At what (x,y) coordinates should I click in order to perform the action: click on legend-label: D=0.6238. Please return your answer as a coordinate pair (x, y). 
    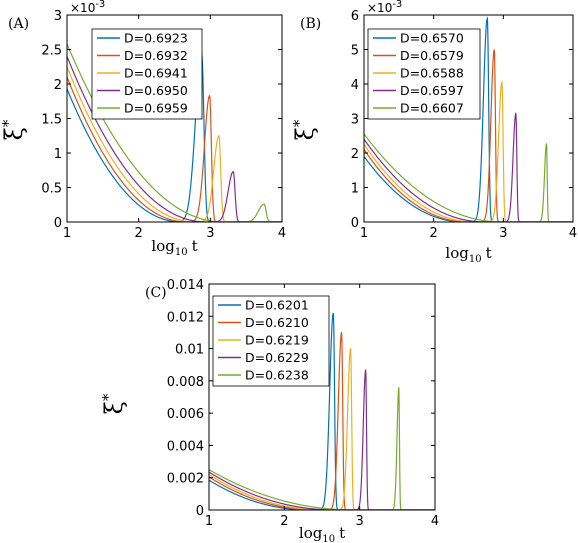
    Looking at the image, I should click on (277, 375).